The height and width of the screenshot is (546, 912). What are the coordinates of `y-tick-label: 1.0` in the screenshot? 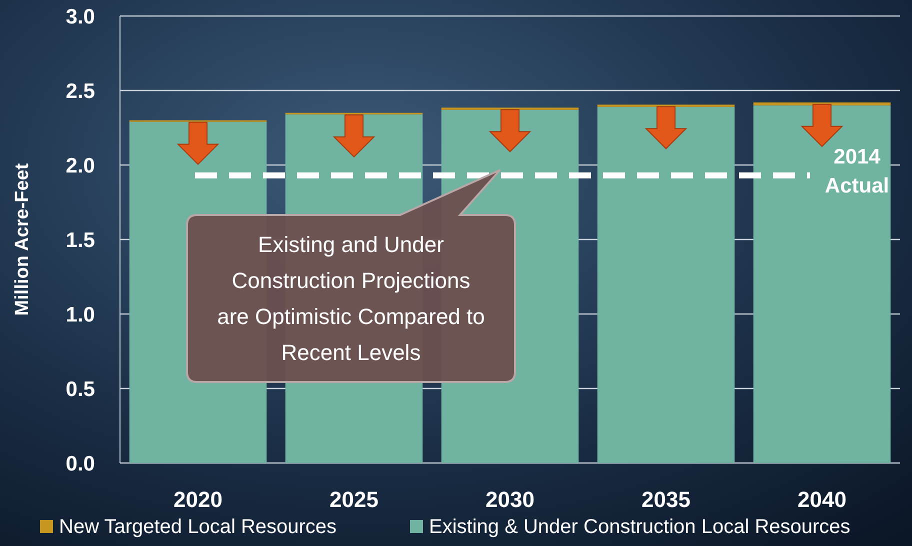 It's located at (80, 314).